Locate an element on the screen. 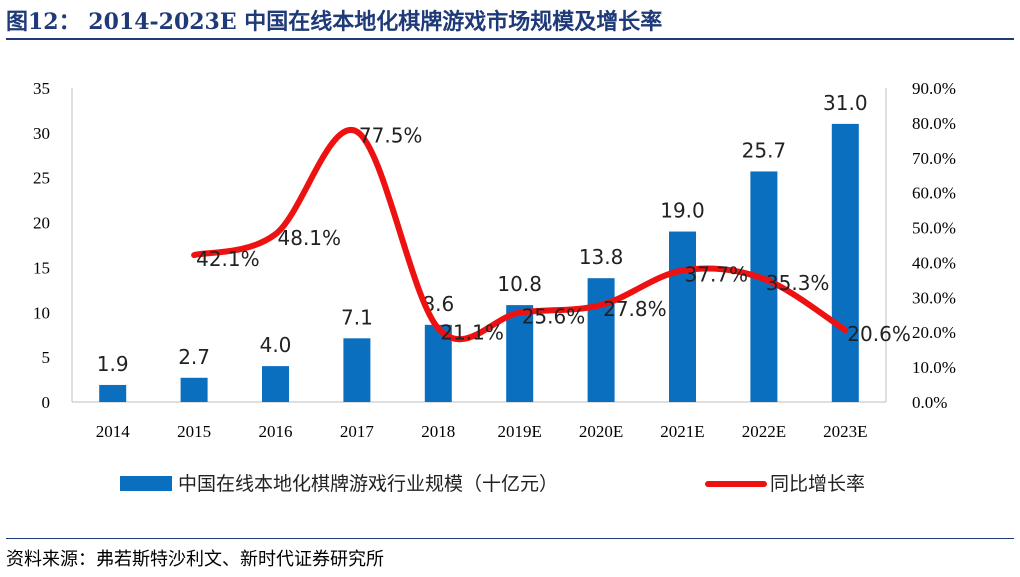 This screenshot has height=577, width=1020. left-tick-label: 35 is located at coordinates (41, 88).